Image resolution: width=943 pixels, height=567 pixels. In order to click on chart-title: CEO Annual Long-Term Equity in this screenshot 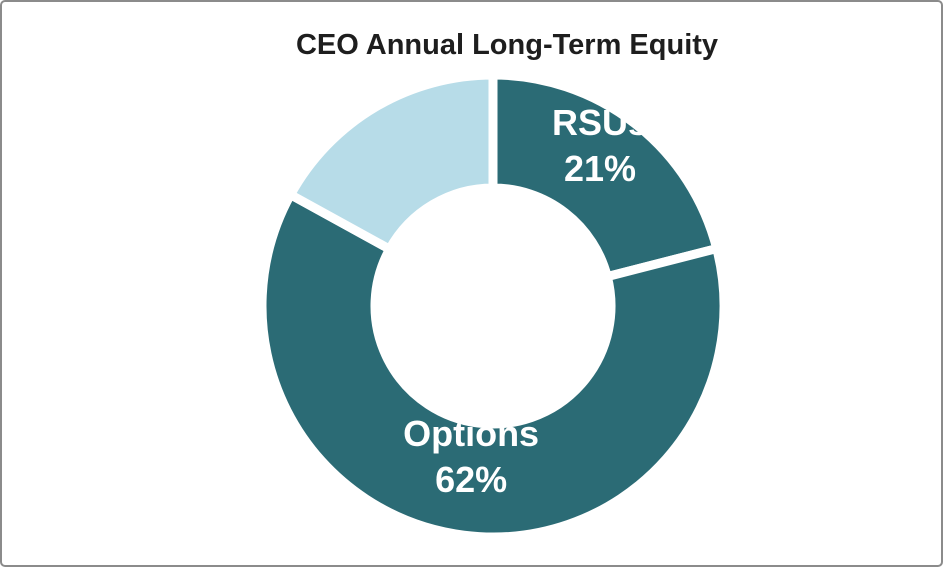, I will do `click(507, 45)`.